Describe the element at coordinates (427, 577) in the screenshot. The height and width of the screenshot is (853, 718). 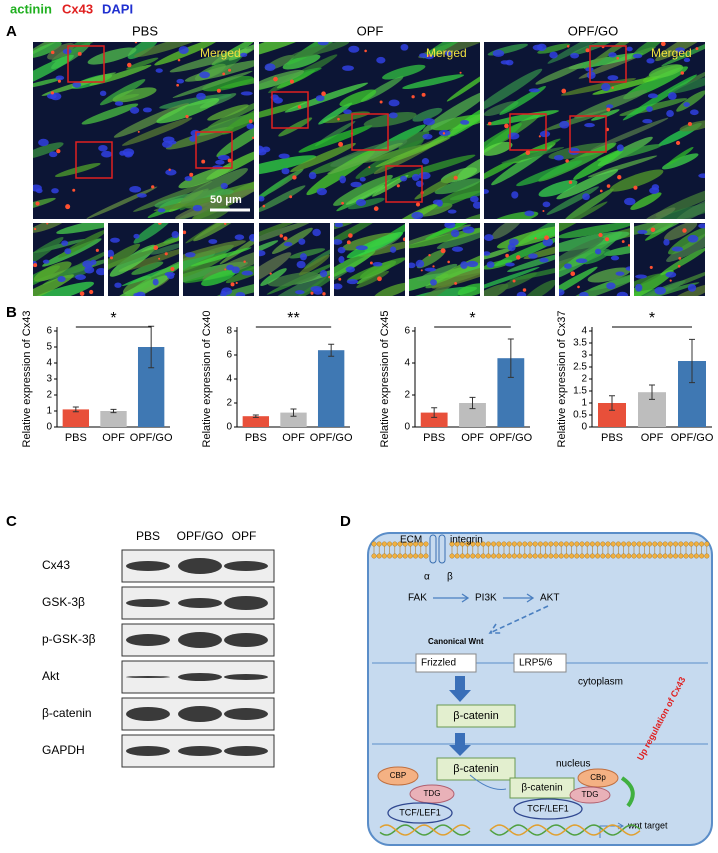
I see `diagram-text: α` at that location.